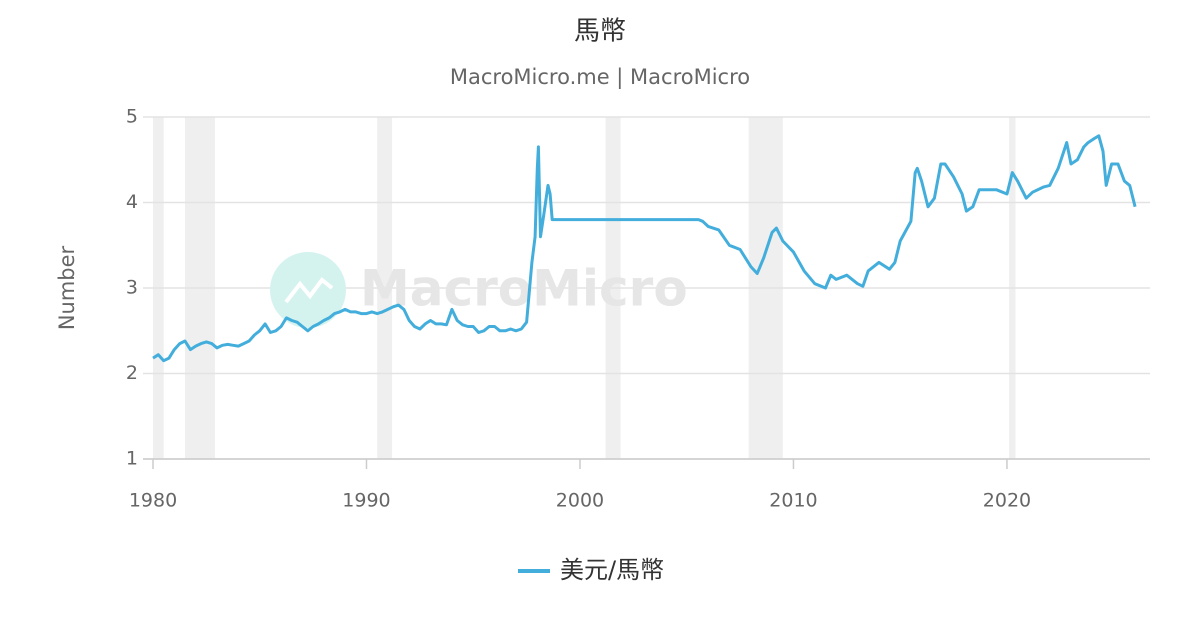 The height and width of the screenshot is (630, 1200). I want to click on legend-label: 美元/馬幣, so click(612, 570).